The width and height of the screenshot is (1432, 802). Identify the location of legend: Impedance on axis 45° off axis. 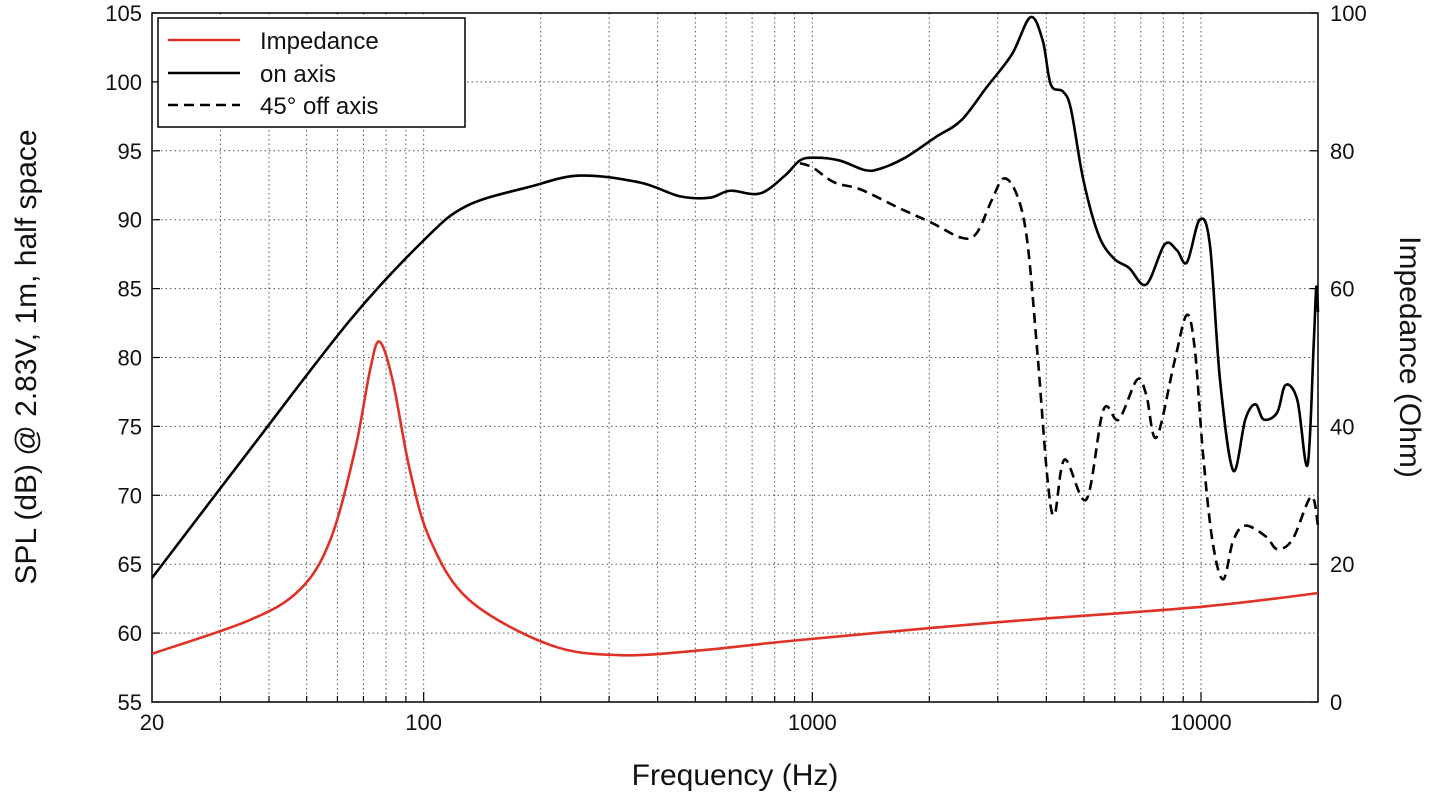
(311, 72).